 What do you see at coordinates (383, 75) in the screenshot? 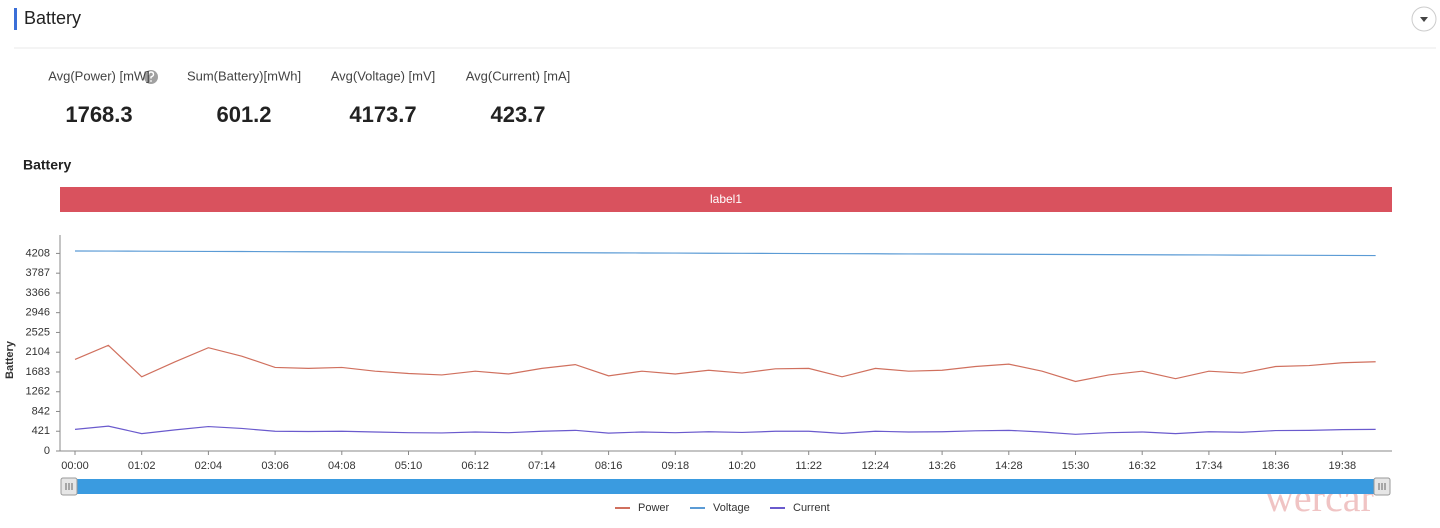
I see `stat-label: Avg(Voltage) [mV]` at bounding box center [383, 75].